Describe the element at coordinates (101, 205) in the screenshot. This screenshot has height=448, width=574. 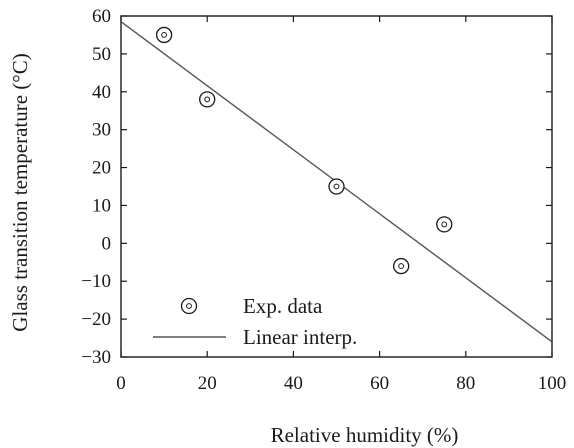
I see `y-tick-label: 10` at that location.